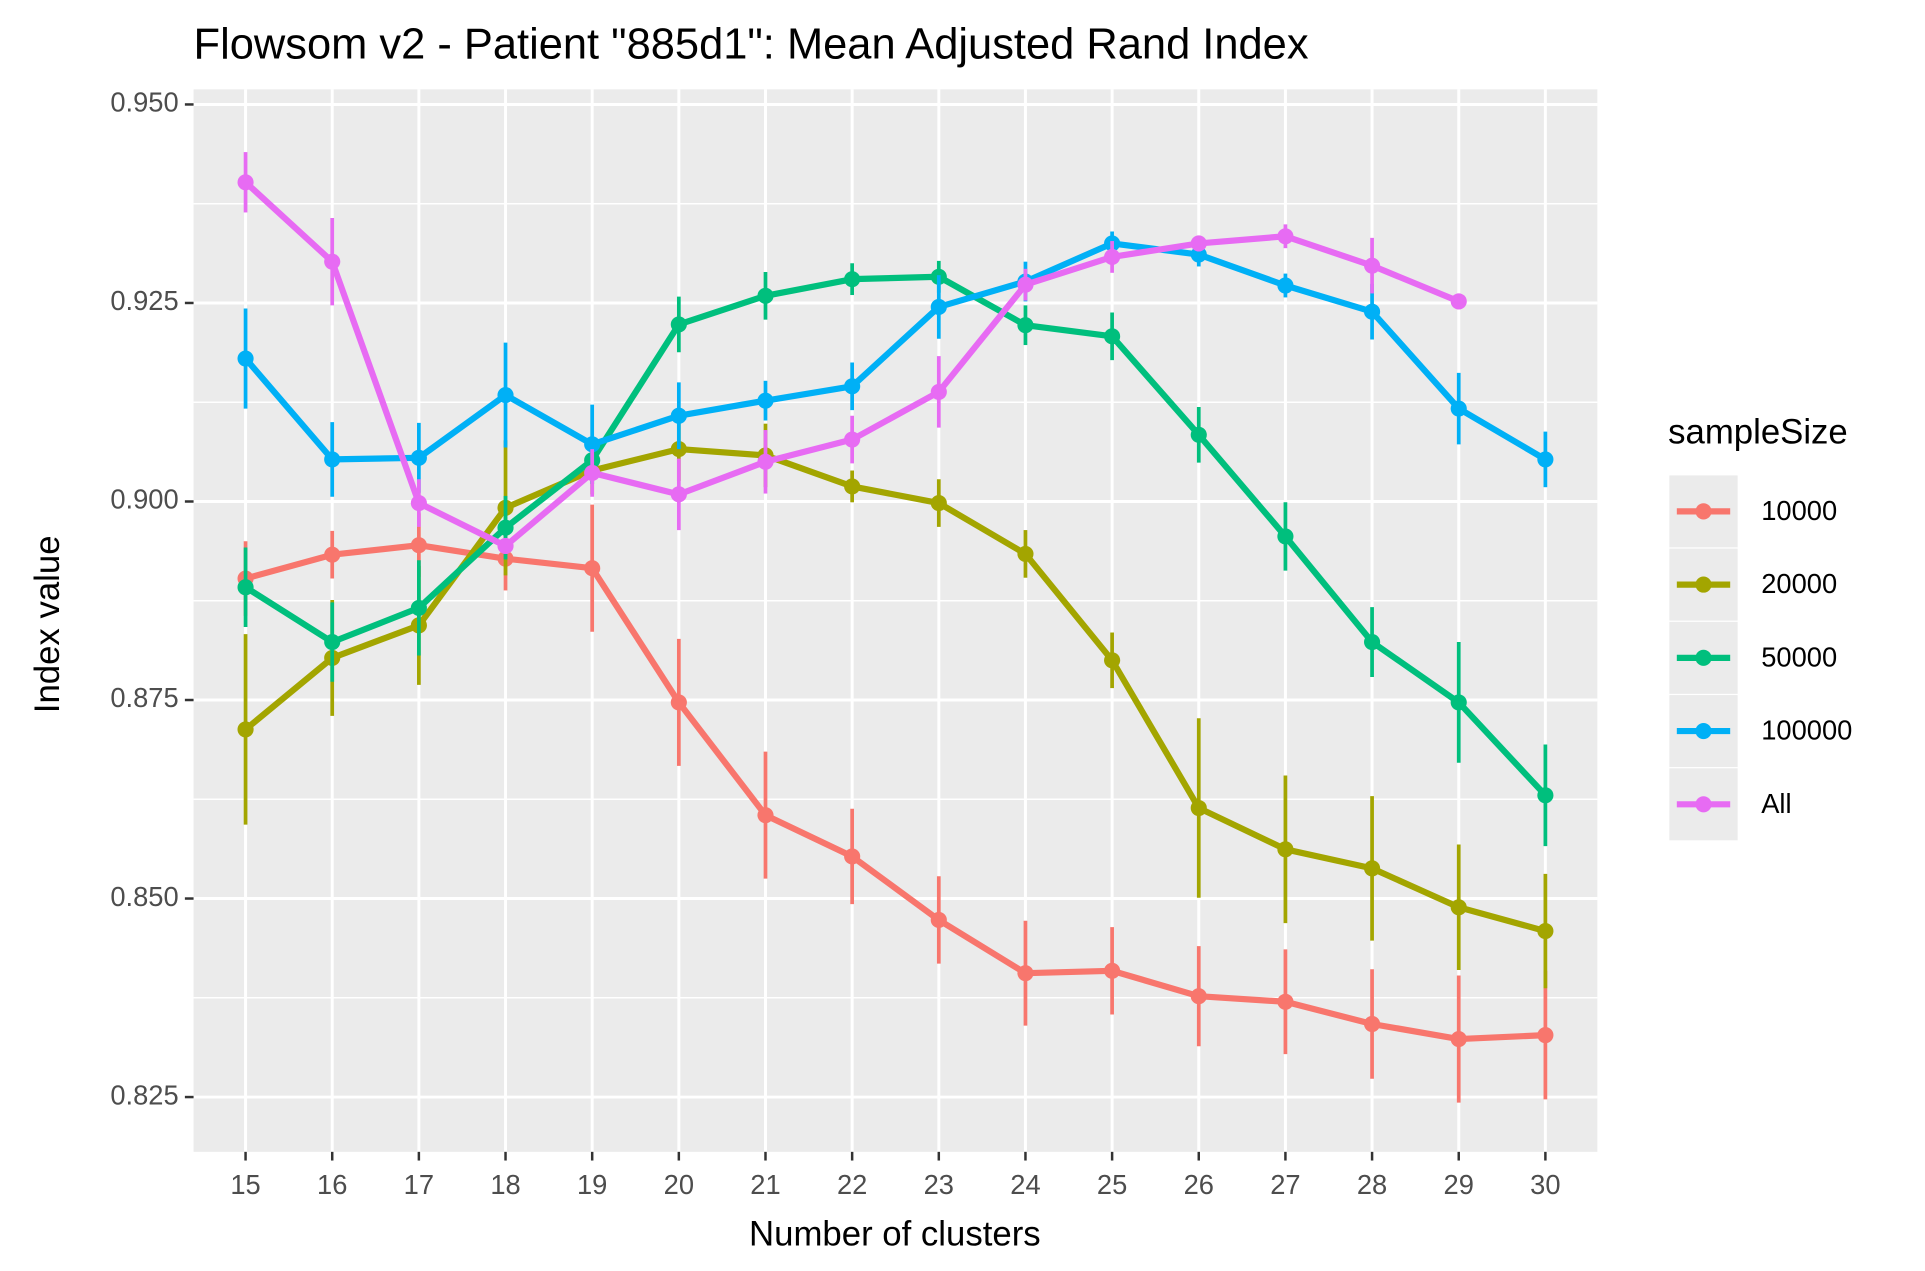 The image size is (1925, 1271). Describe the element at coordinates (895, 351) in the screenshot. I see `series-line` at that location.